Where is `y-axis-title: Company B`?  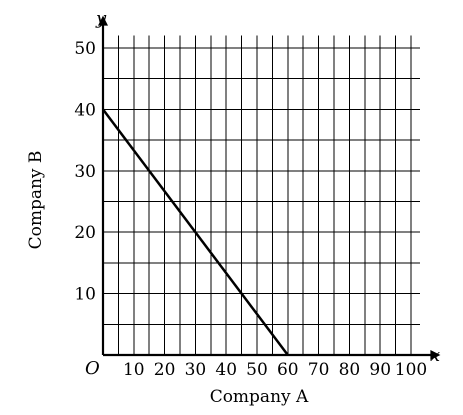
y-axis-title: Company B is located at coordinates (36, 200).